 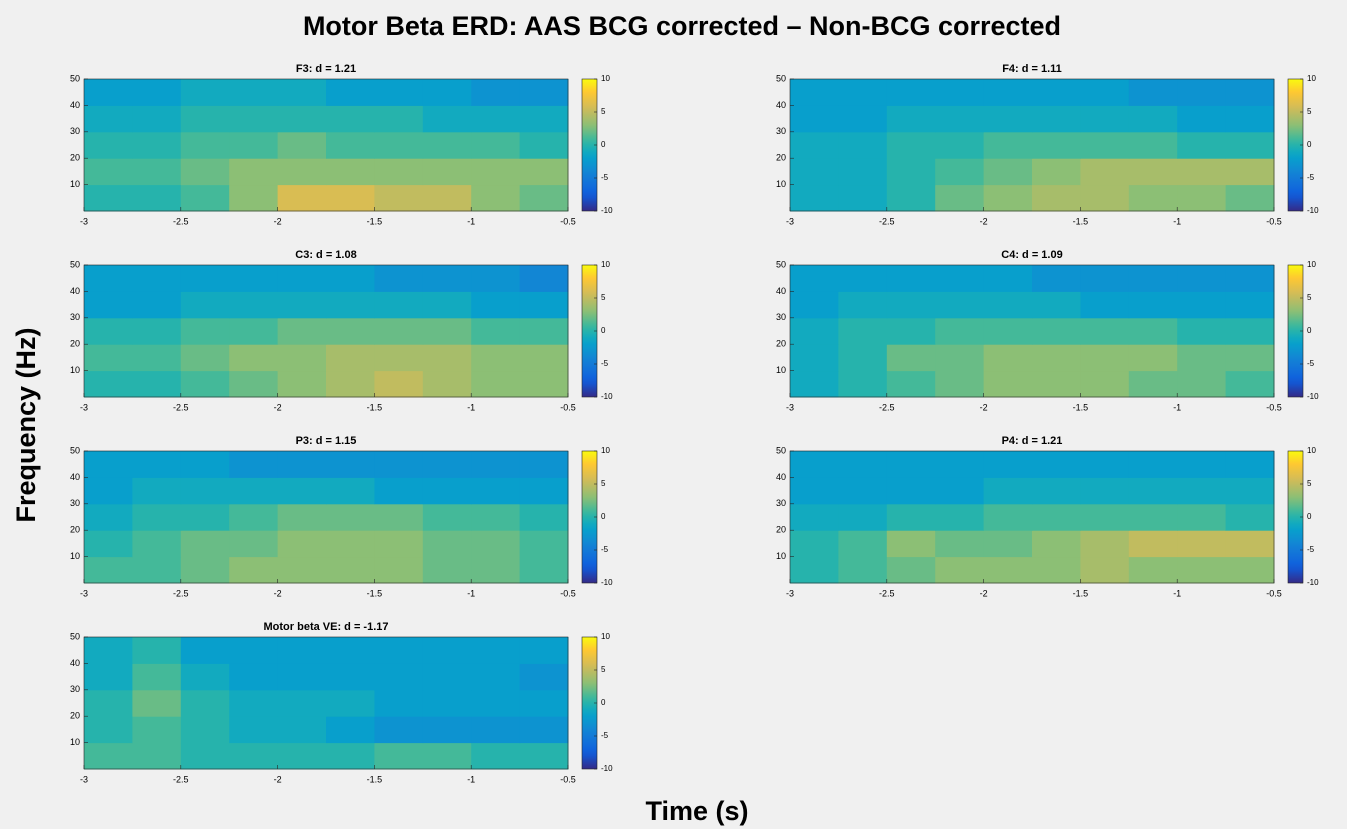 What do you see at coordinates (75, 716) in the screenshot?
I see `y-tick-label: 20` at bounding box center [75, 716].